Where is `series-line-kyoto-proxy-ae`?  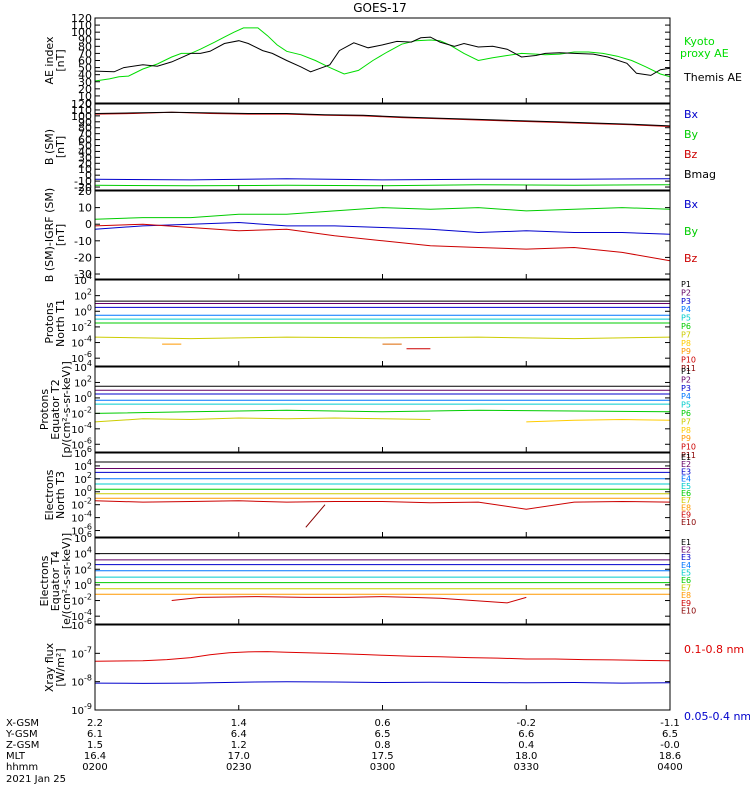 series-line-kyoto-proxy-ae is located at coordinates (382, 54).